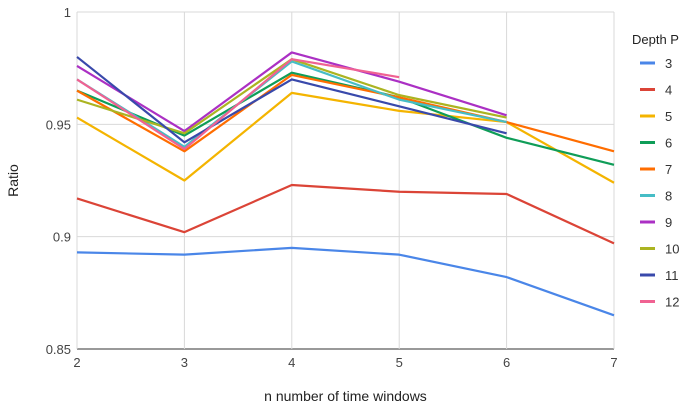  What do you see at coordinates (668, 169) in the screenshot?
I see `legend-entry-7: 7` at bounding box center [668, 169].